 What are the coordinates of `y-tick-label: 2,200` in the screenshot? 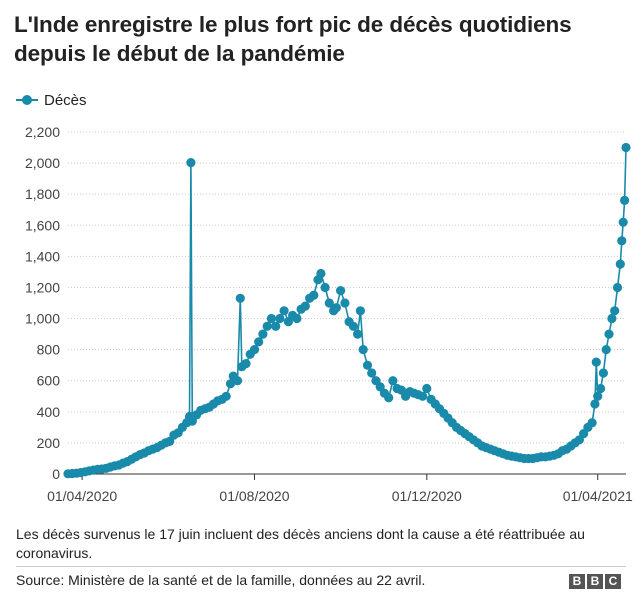 It's located at (42, 132).